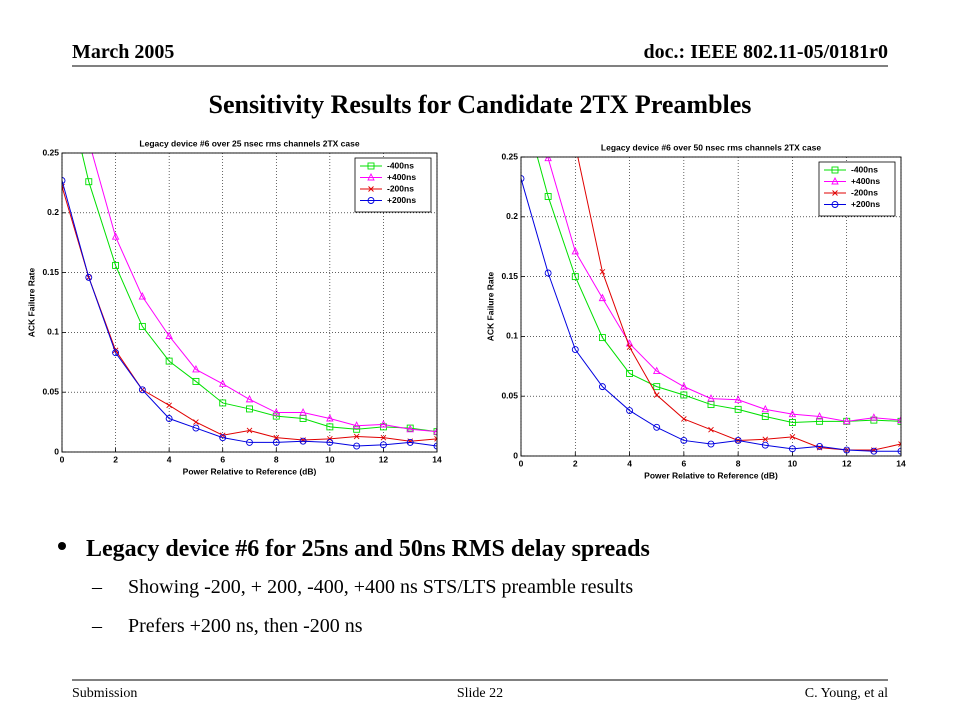 This screenshot has height=720, width=960. Describe the element at coordinates (509, 156) in the screenshot. I see `y-tick-label: 0.25` at that location.